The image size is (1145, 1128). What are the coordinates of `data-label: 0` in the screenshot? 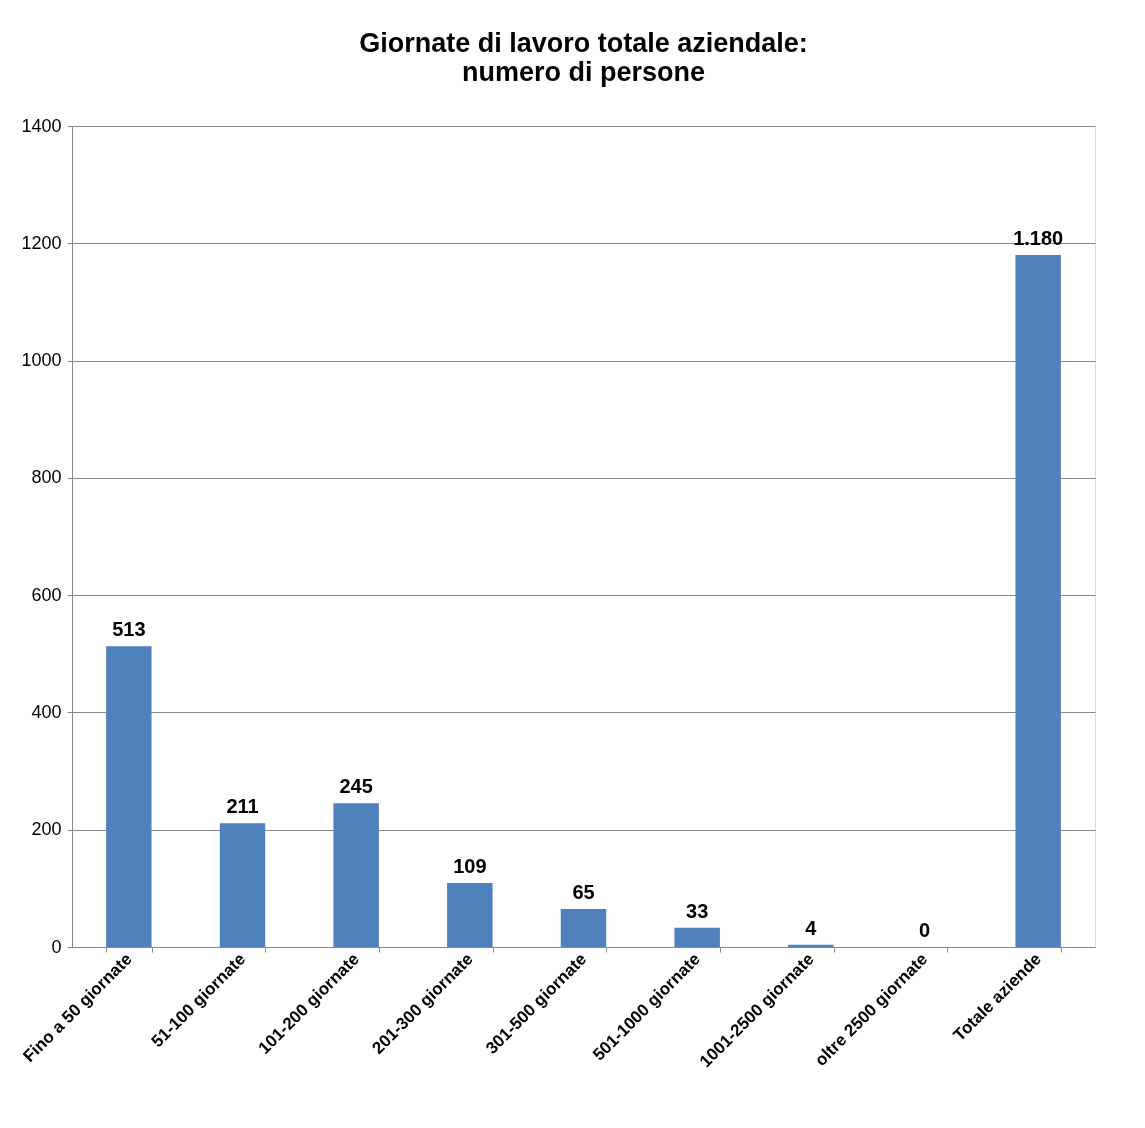 It's located at (924, 930).